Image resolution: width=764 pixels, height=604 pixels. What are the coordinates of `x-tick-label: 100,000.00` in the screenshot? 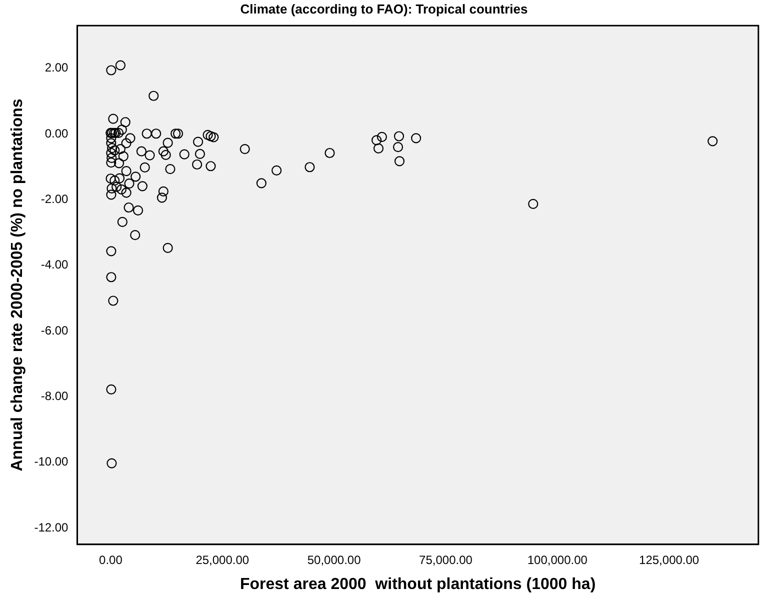 It's located at (557, 559).